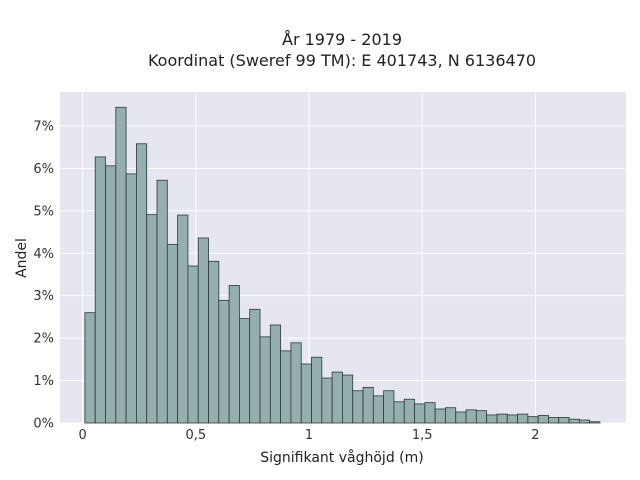  Describe the element at coordinates (342, 39) in the screenshot. I see `chart-title: År 1979 - 2019` at that location.